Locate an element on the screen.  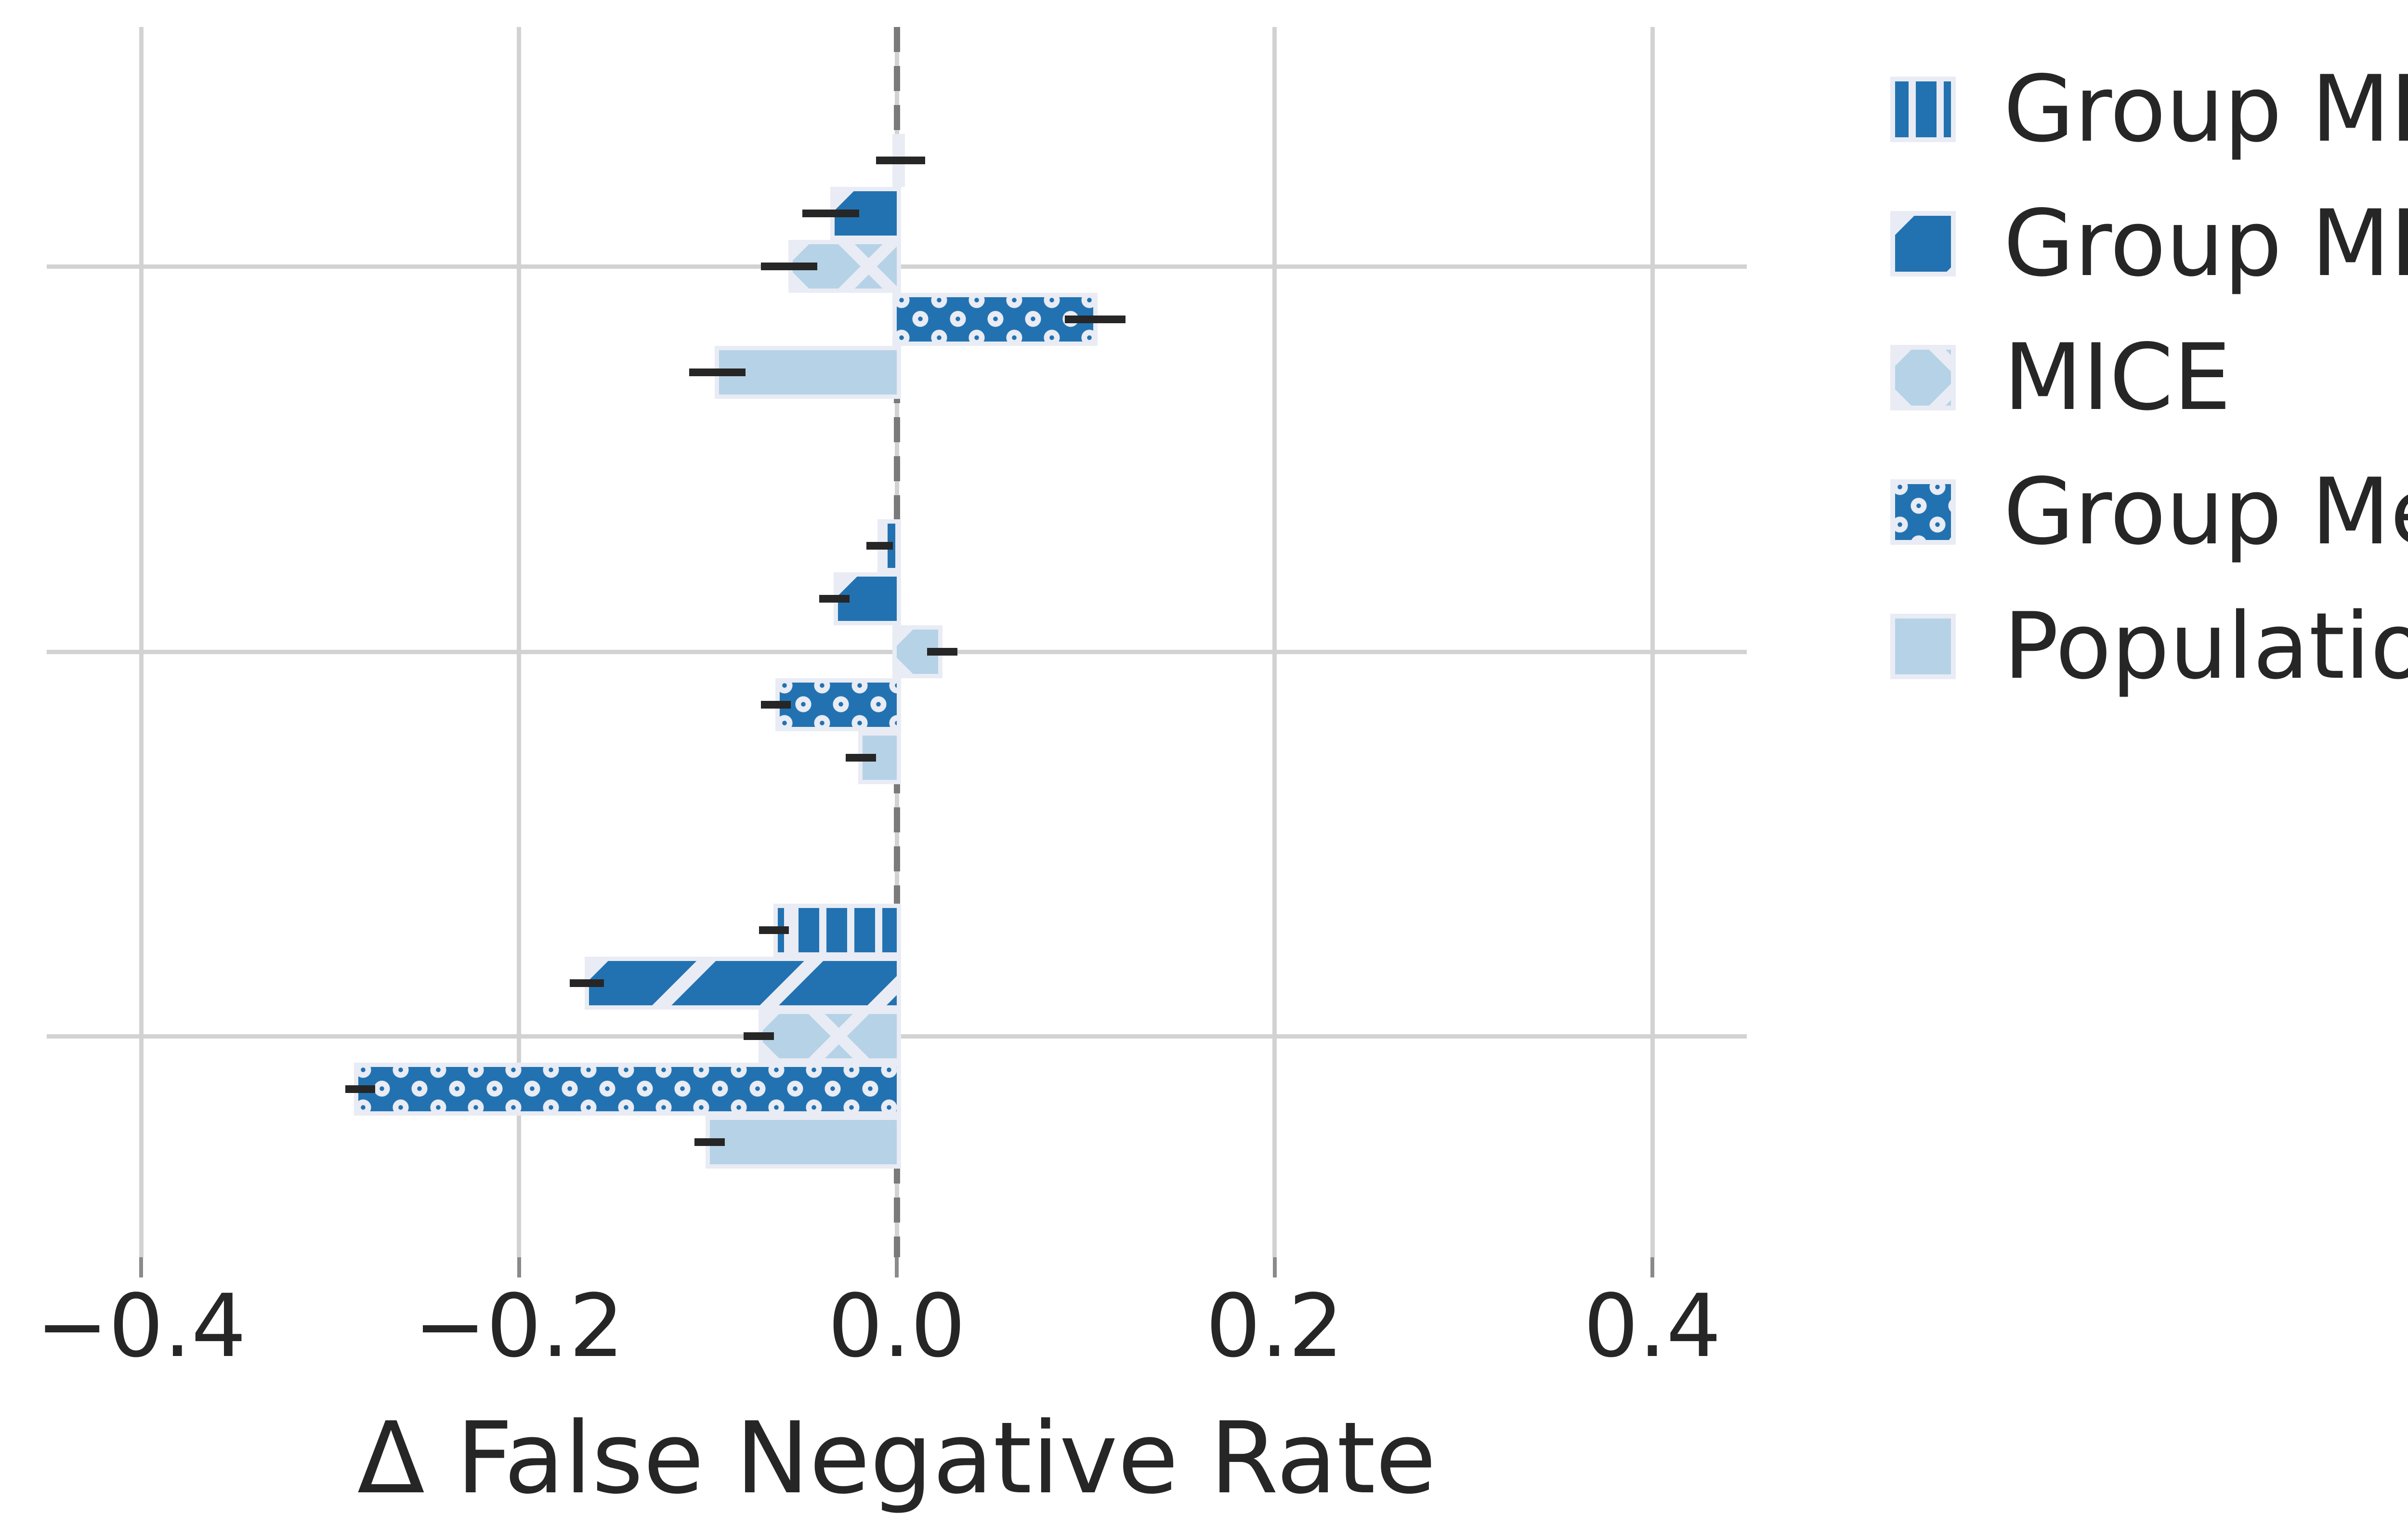
x-tick-label: 0.2 is located at coordinates (1274, 1326).